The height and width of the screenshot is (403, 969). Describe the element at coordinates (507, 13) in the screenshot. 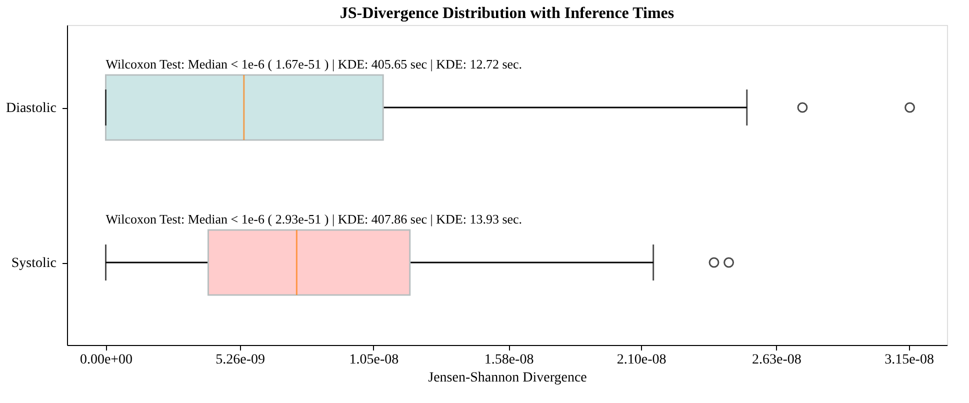

I see `chart-title: JS-Divergence Distribution with Inference Times` at that location.